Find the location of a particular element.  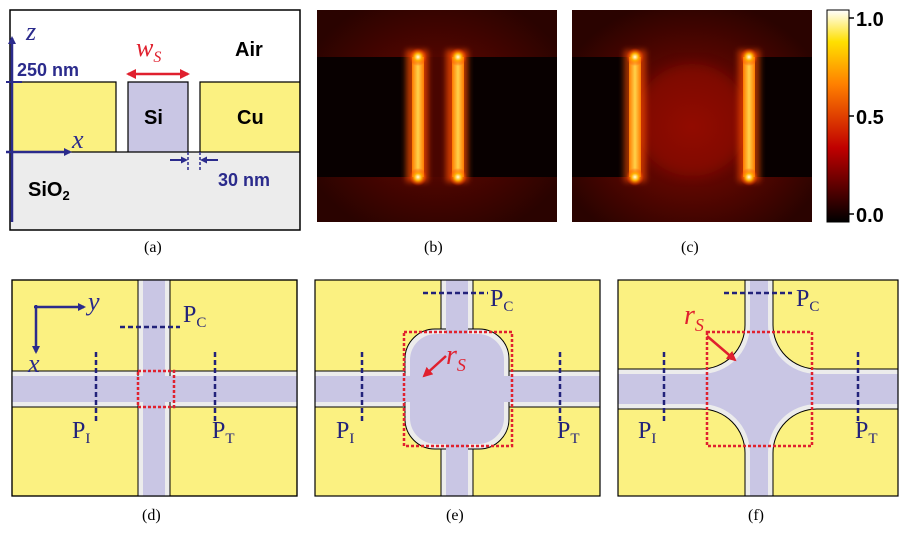

si-label: Si is located at coordinates (153, 118).